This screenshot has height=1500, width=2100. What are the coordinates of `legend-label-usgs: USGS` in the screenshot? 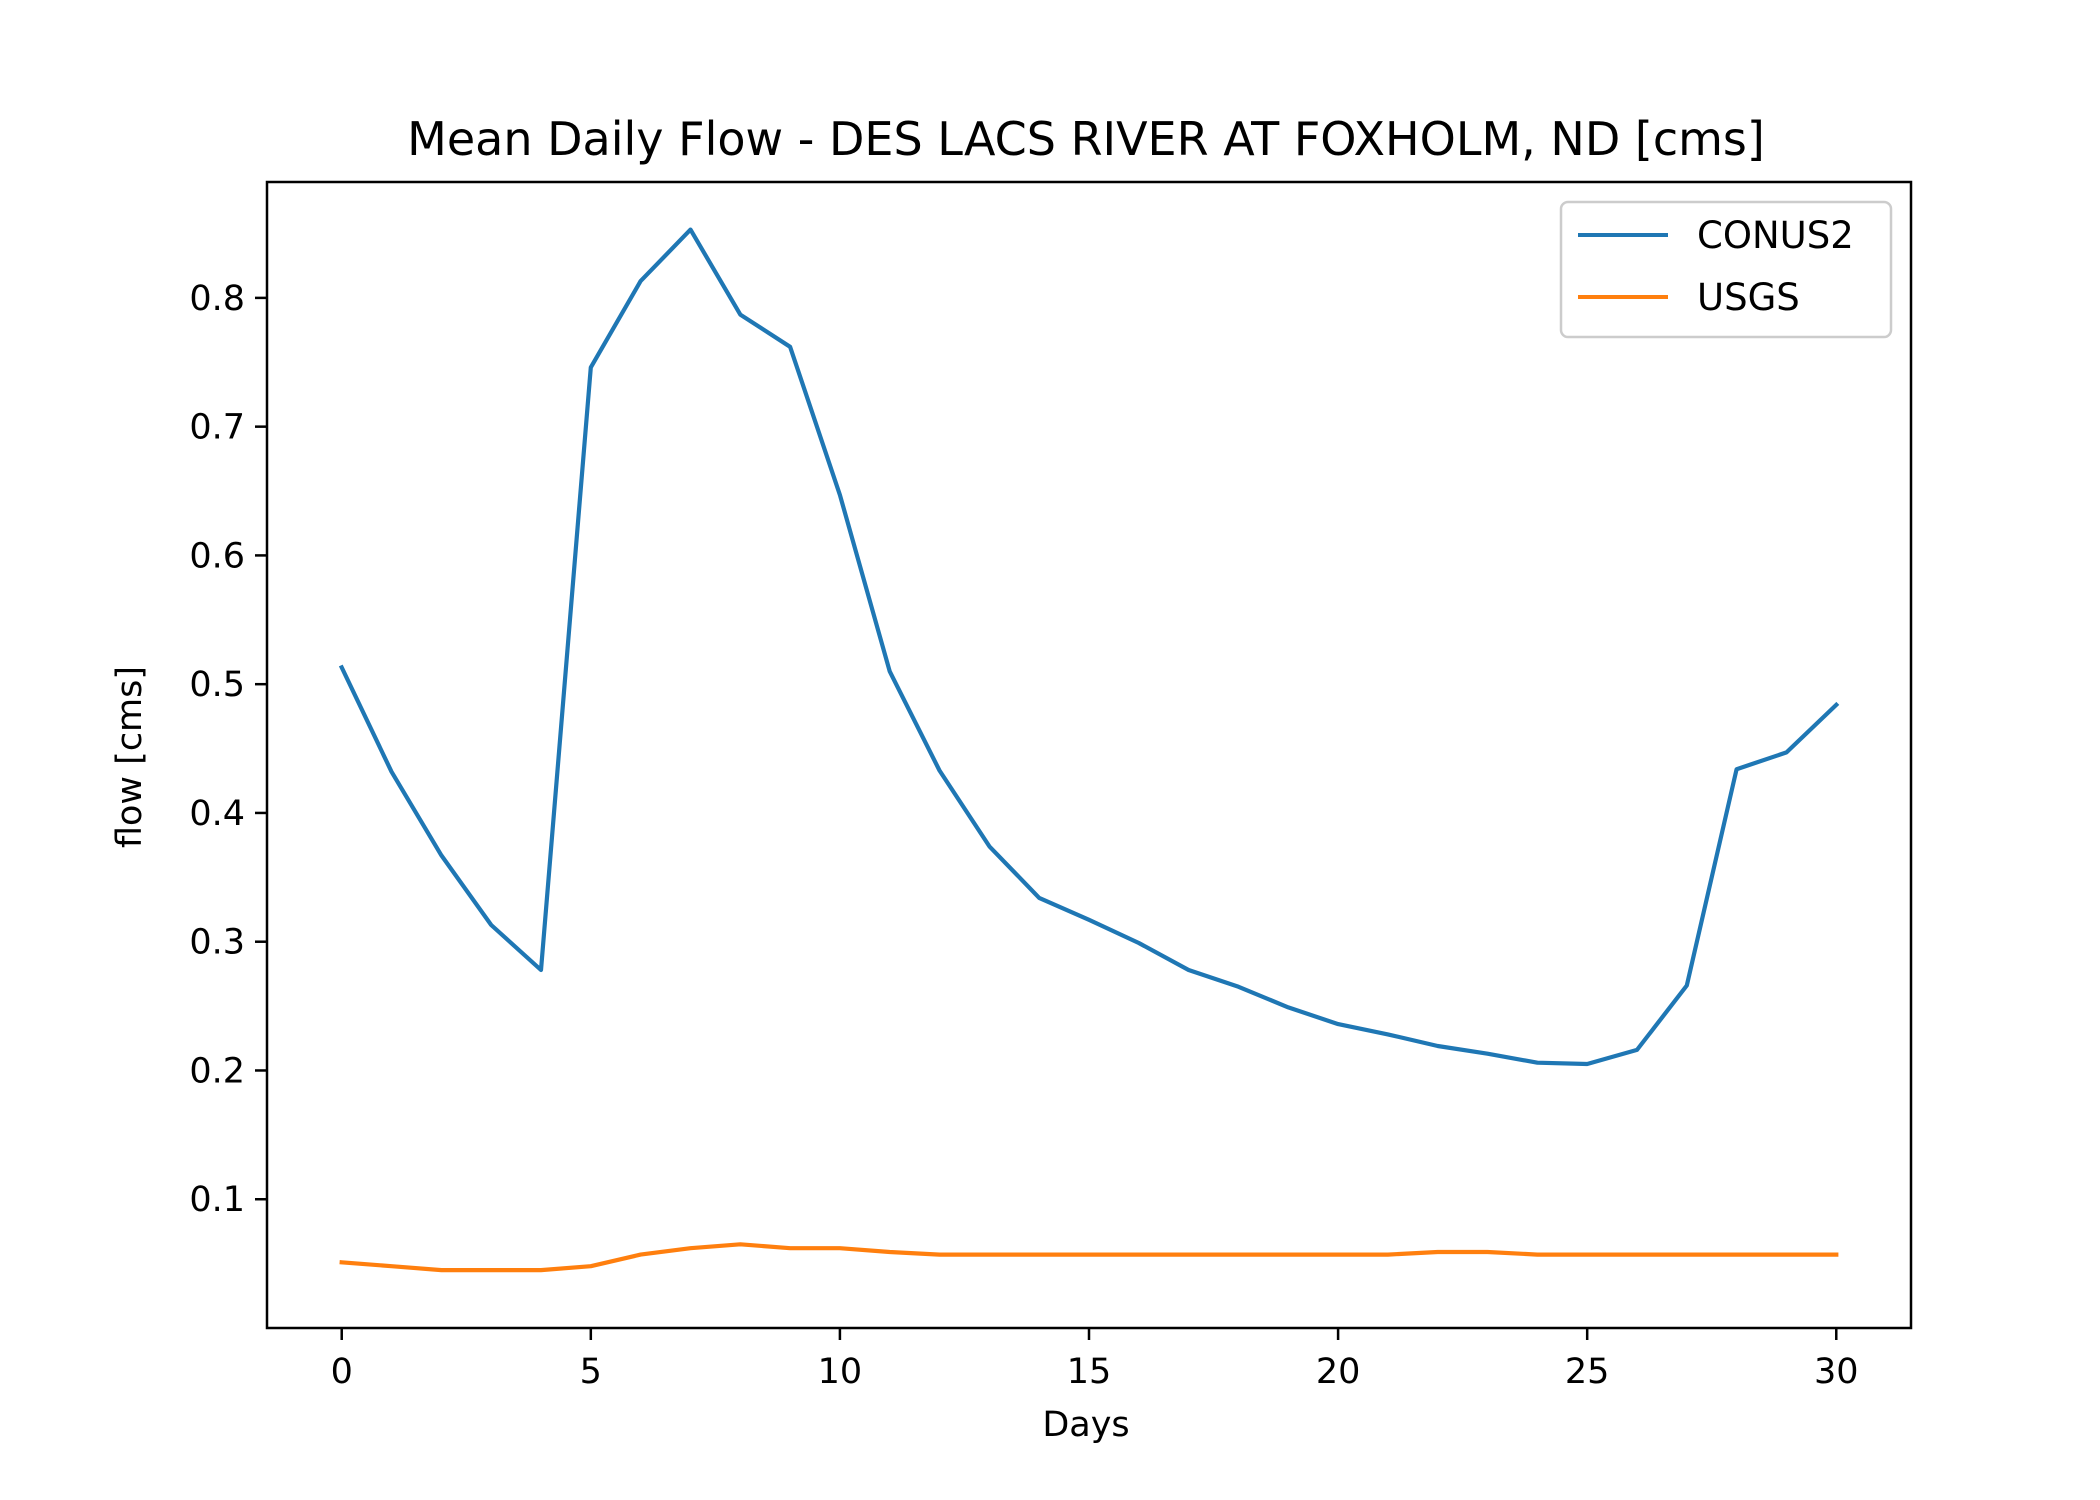 It's located at (1748, 297).